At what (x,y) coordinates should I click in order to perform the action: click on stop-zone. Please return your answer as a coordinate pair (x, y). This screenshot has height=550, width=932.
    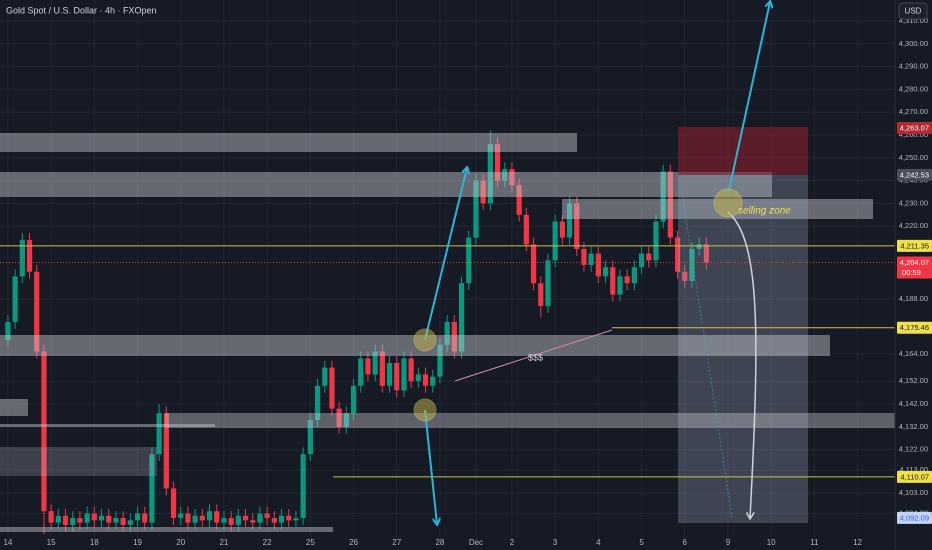
    Looking at the image, I should click on (743, 151).